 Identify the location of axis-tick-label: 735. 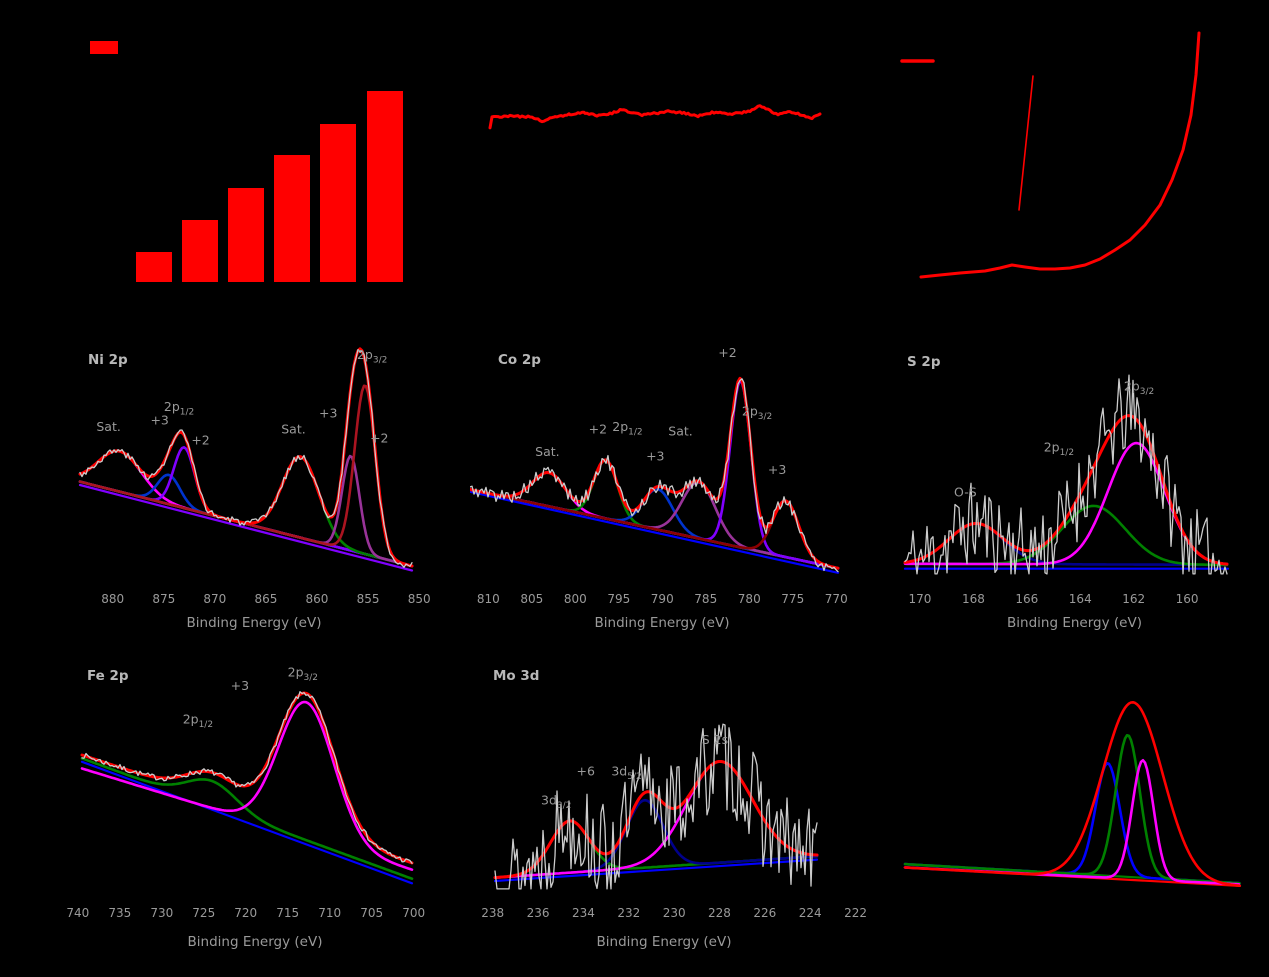
(119, 913).